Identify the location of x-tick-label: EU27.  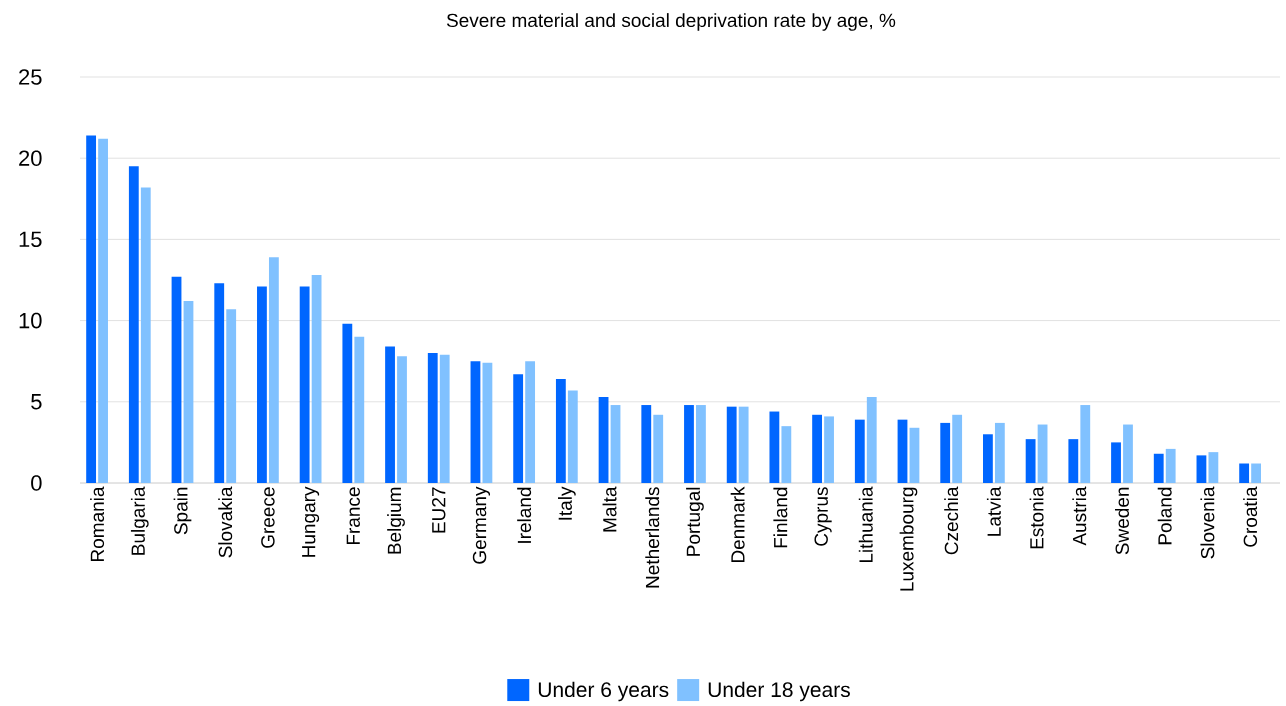
(439, 510).